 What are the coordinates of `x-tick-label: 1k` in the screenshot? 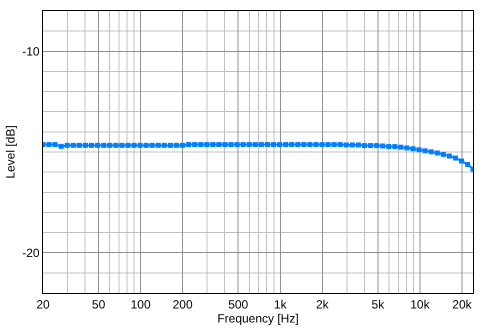 It's located at (281, 304).